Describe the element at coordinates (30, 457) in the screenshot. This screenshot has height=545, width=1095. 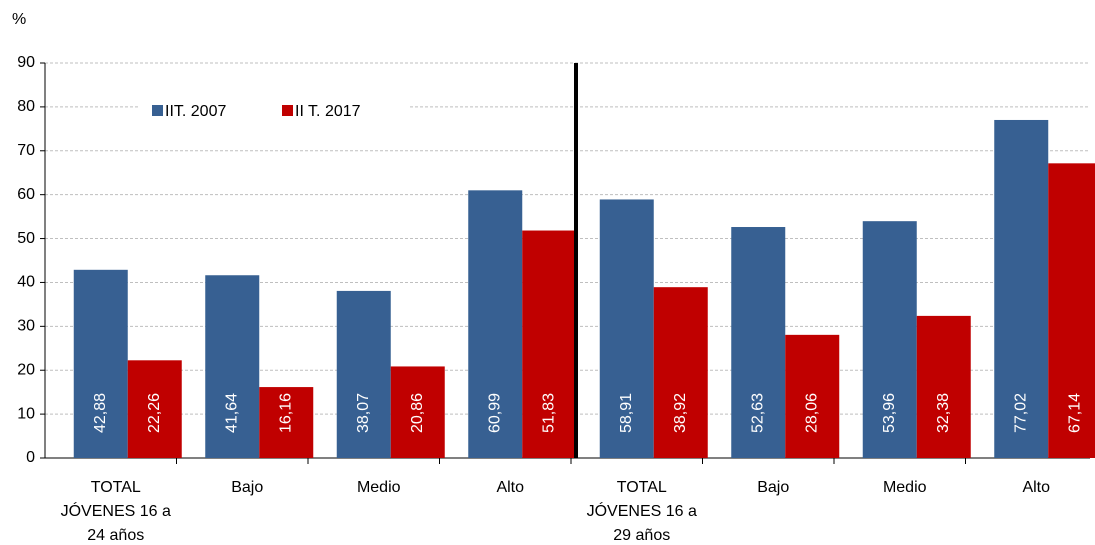
I see `y-tick-label: 0` at that location.